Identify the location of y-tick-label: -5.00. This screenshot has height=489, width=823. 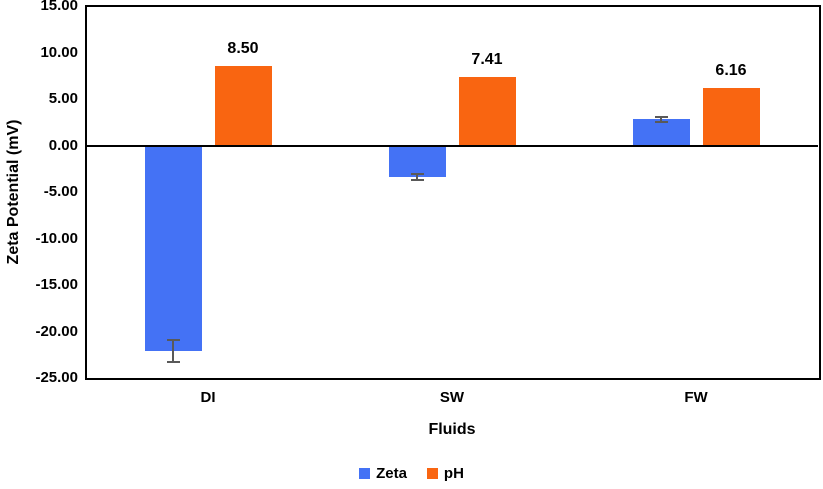
(60, 191).